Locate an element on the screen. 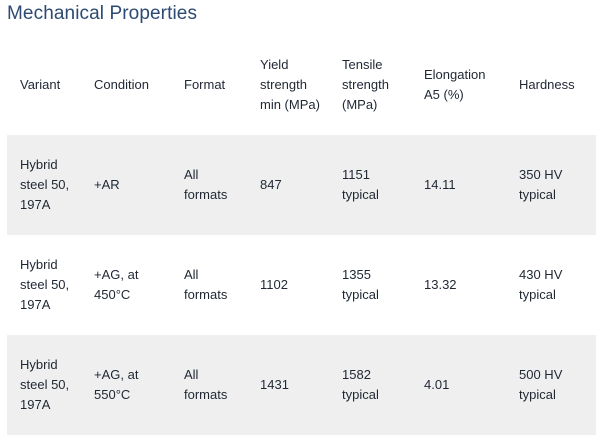  cell-elongation: 13.32 is located at coordinates (440, 284).